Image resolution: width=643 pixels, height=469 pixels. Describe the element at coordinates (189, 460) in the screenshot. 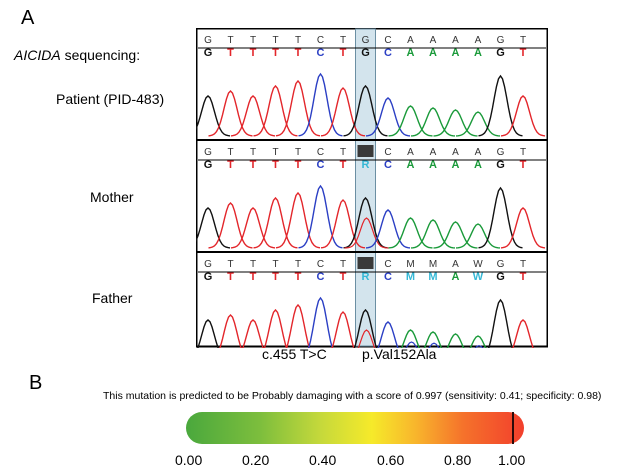

I see `tick-0: 0.00` at that location.